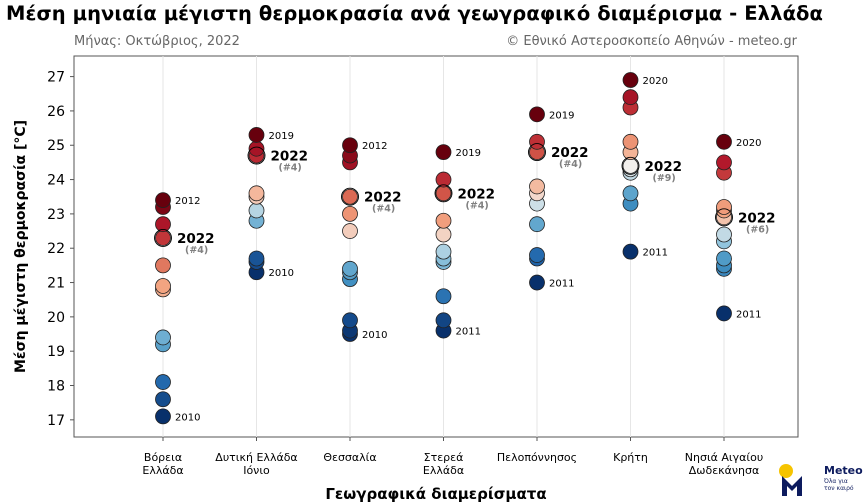 This screenshot has width=868, height=504. Describe the element at coordinates (537, 457) in the screenshot. I see `x-tick-label: Πελοπόννησος` at that location.